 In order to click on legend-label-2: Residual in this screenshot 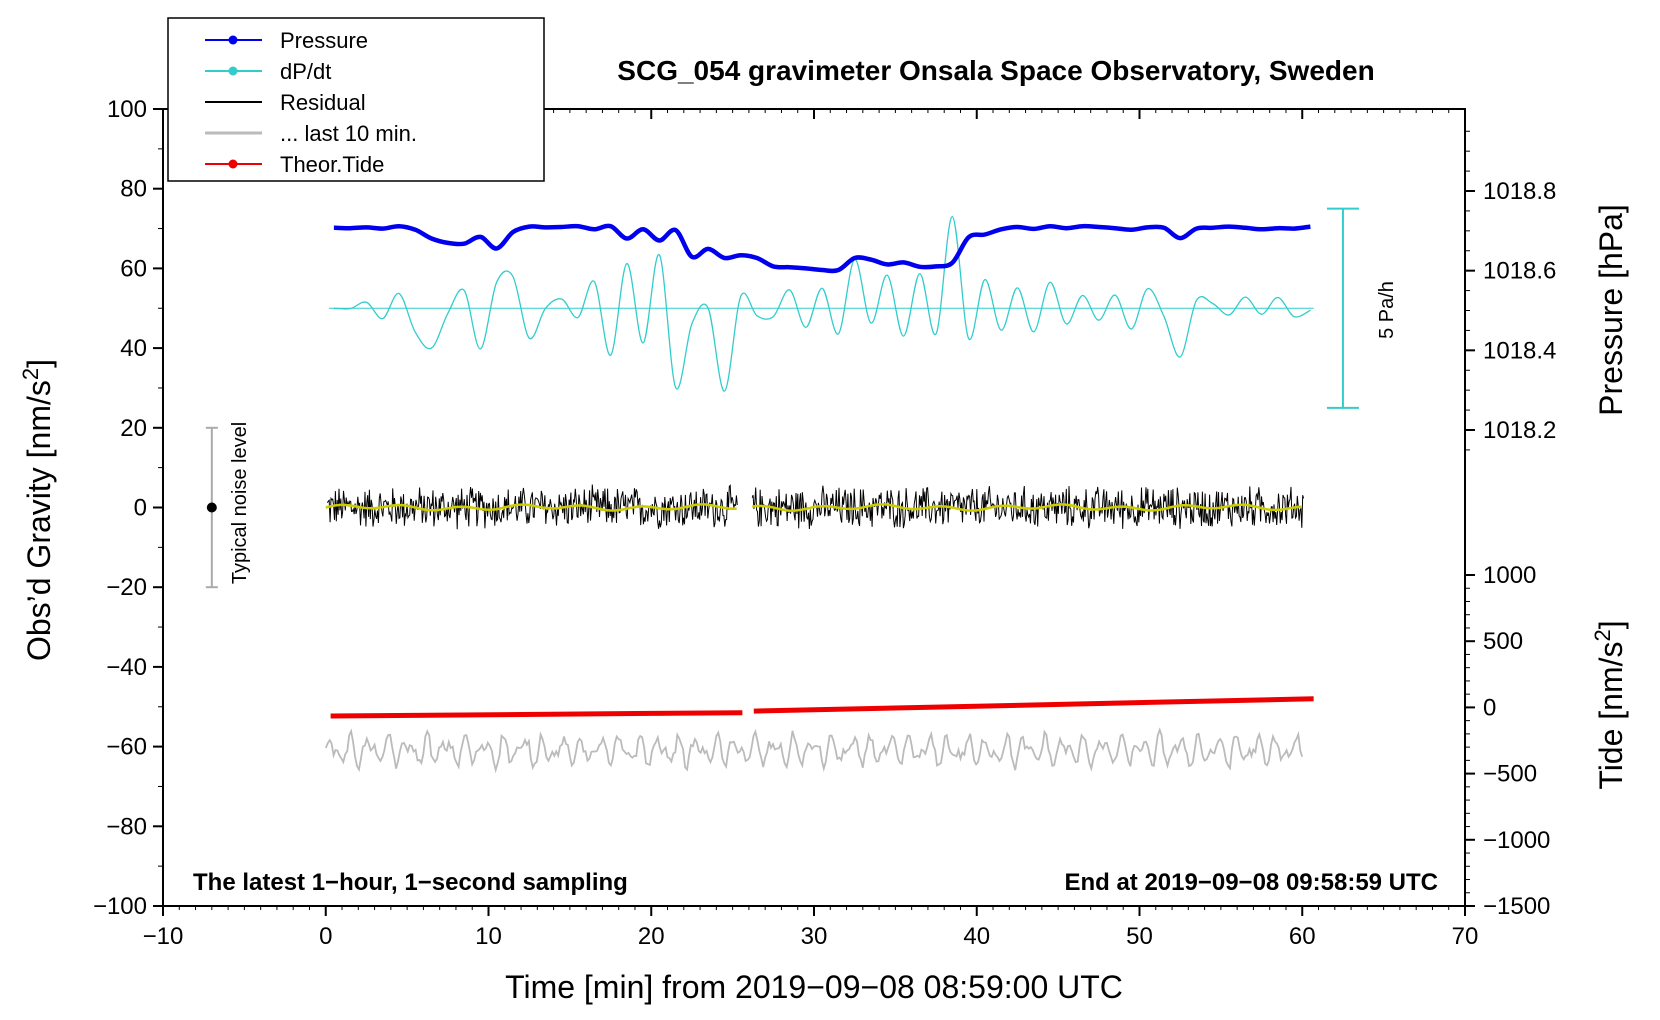, I will do `click(323, 102)`.